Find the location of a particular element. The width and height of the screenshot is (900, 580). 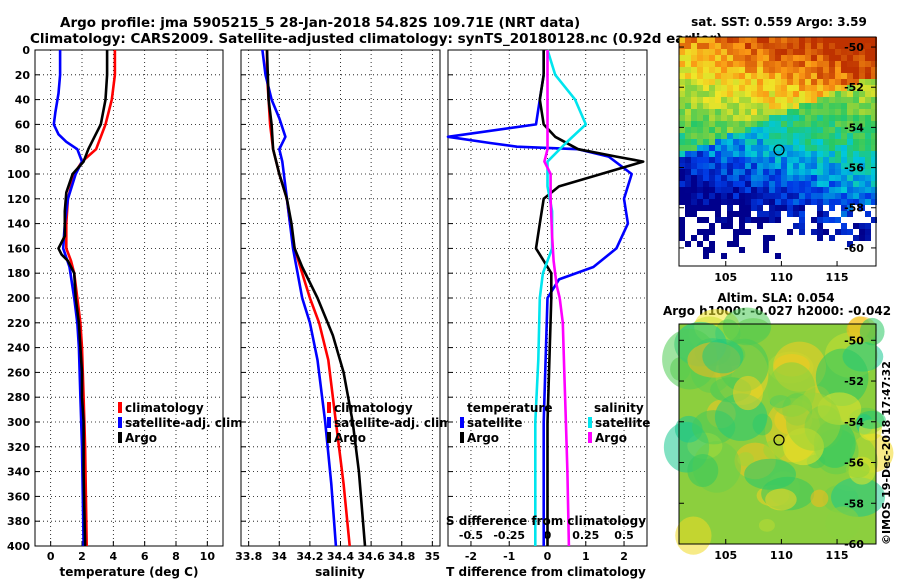

x-tick-label: 4 is located at coordinates (114, 556).